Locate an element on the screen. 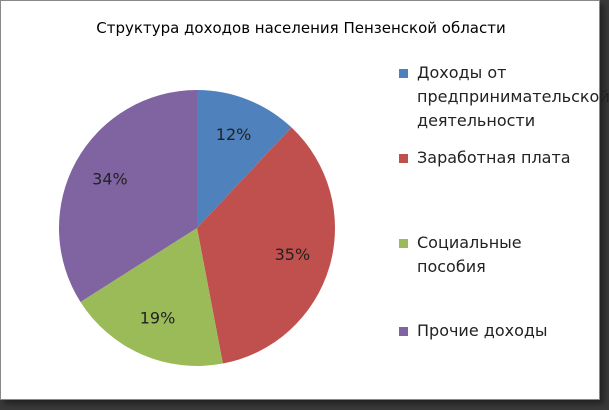 The height and width of the screenshot is (410, 609). data-label: 35% is located at coordinates (293, 254).